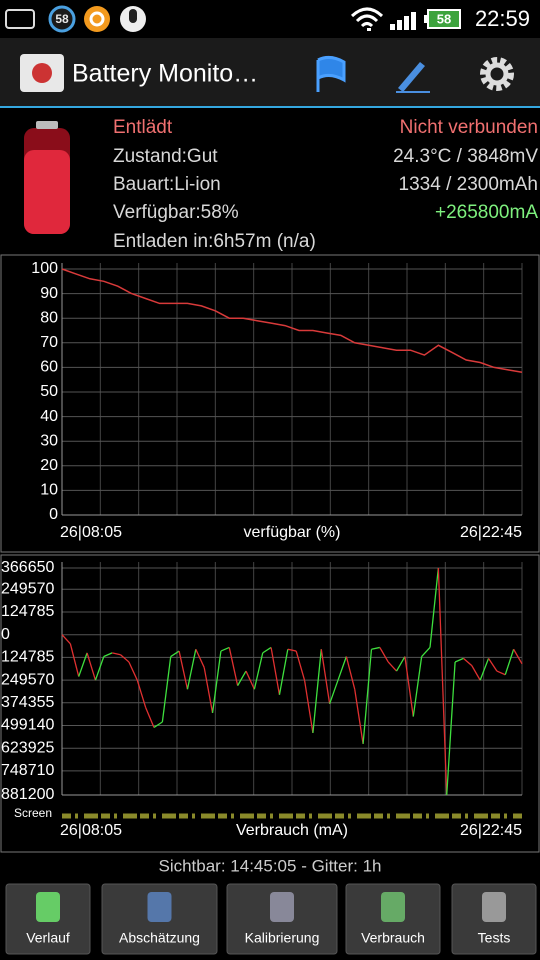 This screenshot has width=540, height=960. Describe the element at coordinates (27, 611) in the screenshot. I see `y-tick-label: 124785` at that location.